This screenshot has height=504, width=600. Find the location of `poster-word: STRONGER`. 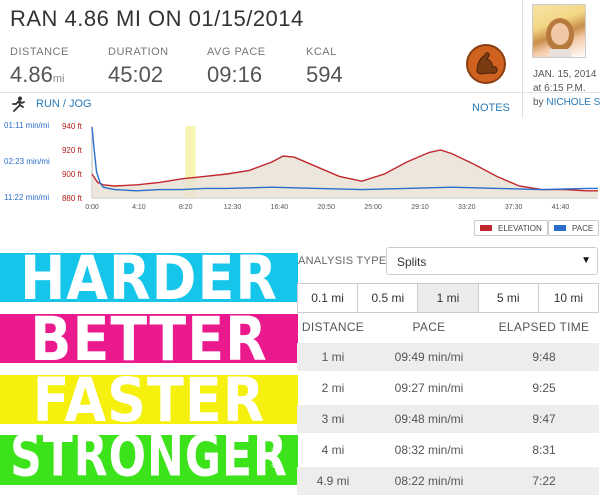

poster-word: STRONGER is located at coordinates (149, 456).